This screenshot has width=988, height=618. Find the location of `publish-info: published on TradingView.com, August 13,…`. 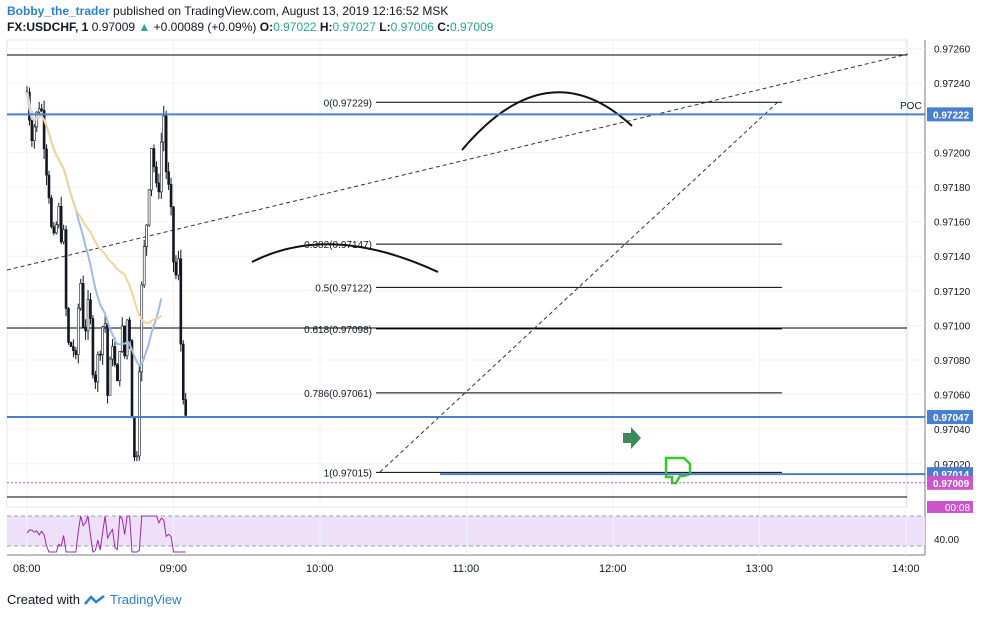

publish-info: published on TradingView.com, August 13,… is located at coordinates (281, 11).